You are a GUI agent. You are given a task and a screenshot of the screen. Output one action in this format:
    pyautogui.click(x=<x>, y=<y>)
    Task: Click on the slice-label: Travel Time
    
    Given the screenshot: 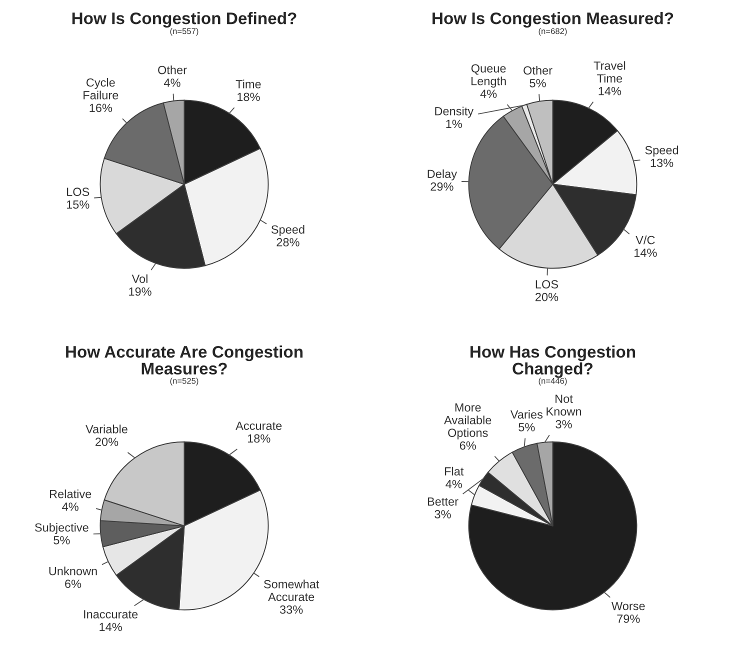 What is the action you would take?
    pyautogui.click(x=610, y=72)
    